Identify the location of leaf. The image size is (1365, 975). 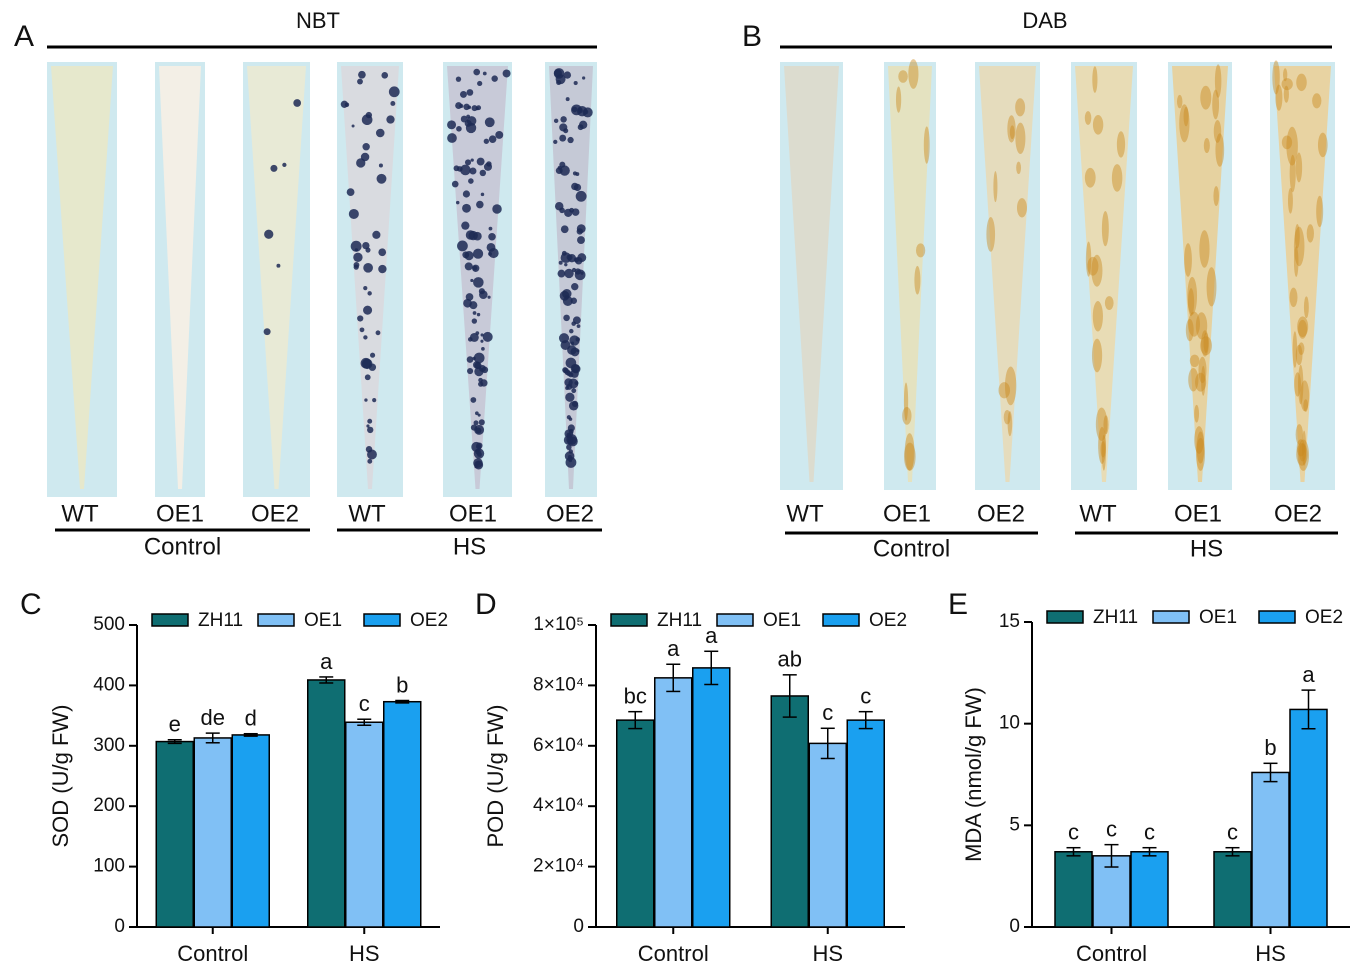
(180, 277).